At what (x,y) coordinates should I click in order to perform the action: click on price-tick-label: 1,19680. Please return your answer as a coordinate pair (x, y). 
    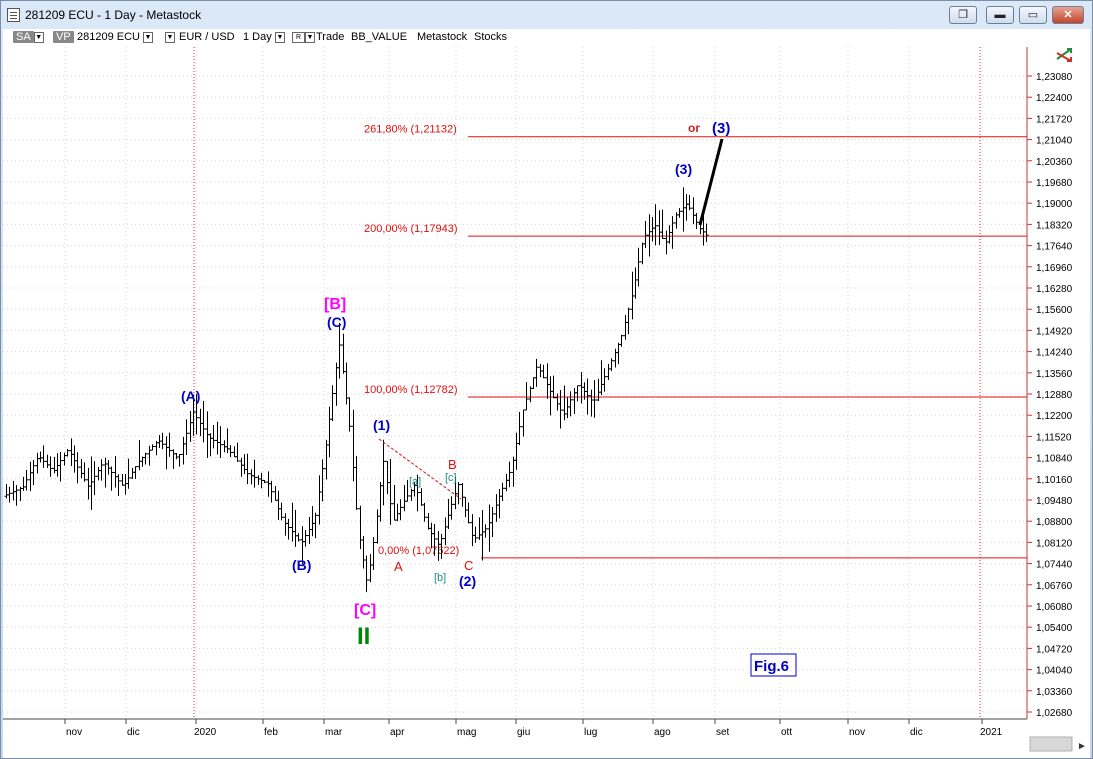
    Looking at the image, I should click on (1054, 183).